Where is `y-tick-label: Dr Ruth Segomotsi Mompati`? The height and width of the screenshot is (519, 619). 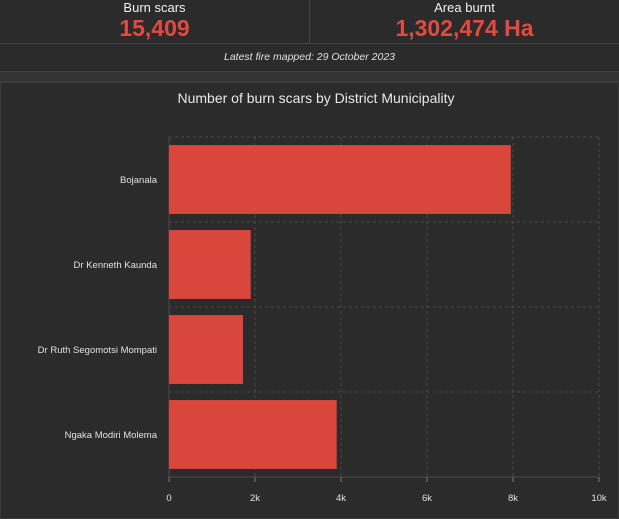 y-tick-label: Dr Ruth Segomotsi Mompati is located at coordinates (97, 350).